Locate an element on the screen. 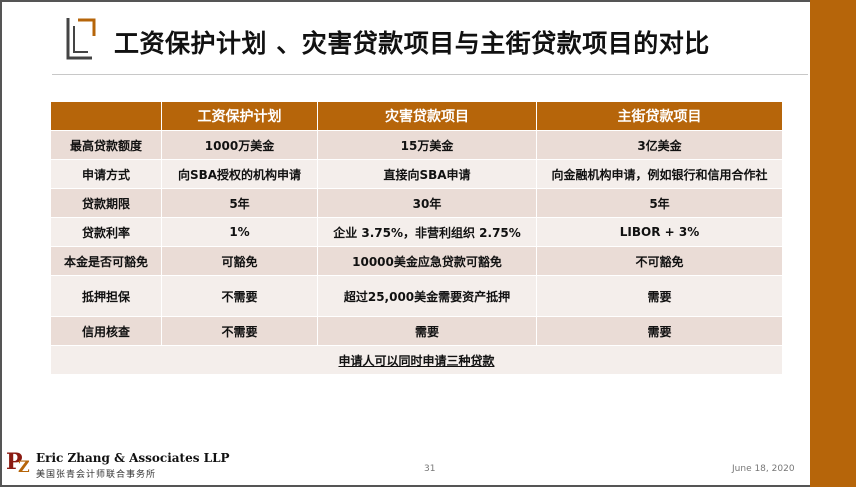 This screenshot has width=856, height=487. table-cell: 10000美金应急贷款可豁免 is located at coordinates (427, 261).